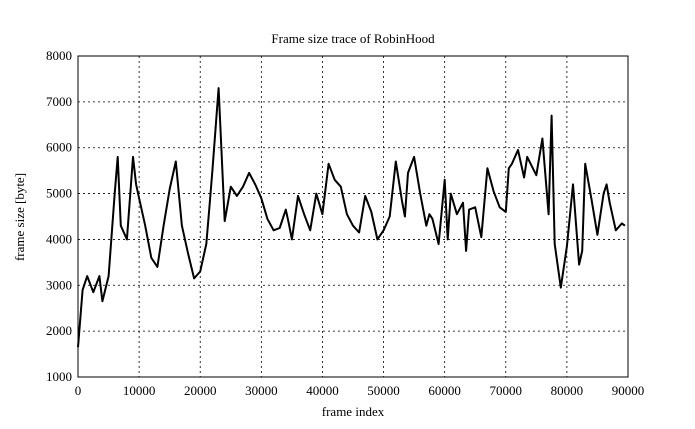 The width and height of the screenshot is (695, 429). What do you see at coordinates (59, 55) in the screenshot?
I see `y-tick-label: 8000` at bounding box center [59, 55].